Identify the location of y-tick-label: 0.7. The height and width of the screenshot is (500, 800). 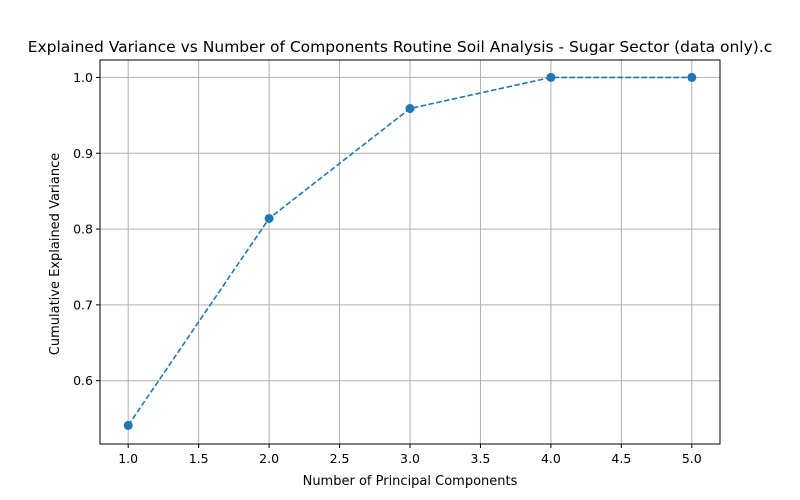
(83, 304).